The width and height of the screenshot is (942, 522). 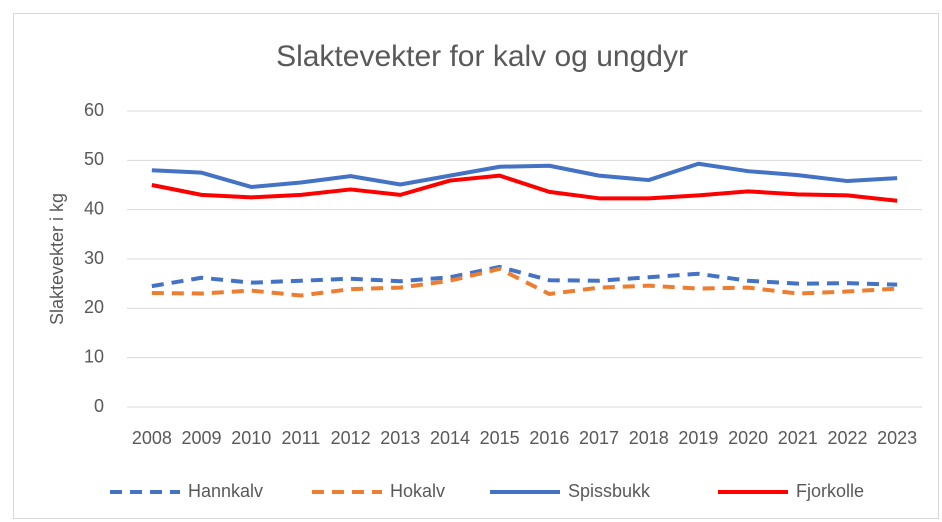 I want to click on x-tick-label: 2021, so click(x=798, y=438).